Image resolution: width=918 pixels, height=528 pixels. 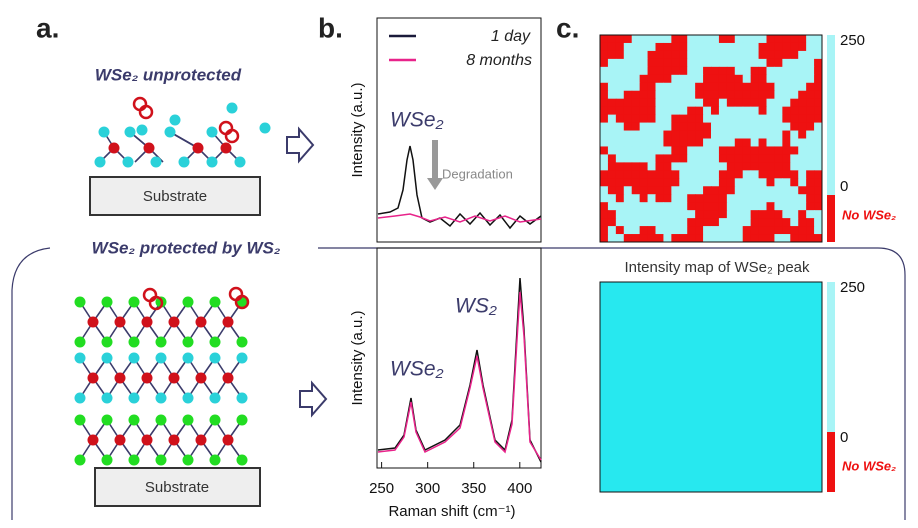 I want to click on x-tick-label: 300, so click(x=427, y=488).